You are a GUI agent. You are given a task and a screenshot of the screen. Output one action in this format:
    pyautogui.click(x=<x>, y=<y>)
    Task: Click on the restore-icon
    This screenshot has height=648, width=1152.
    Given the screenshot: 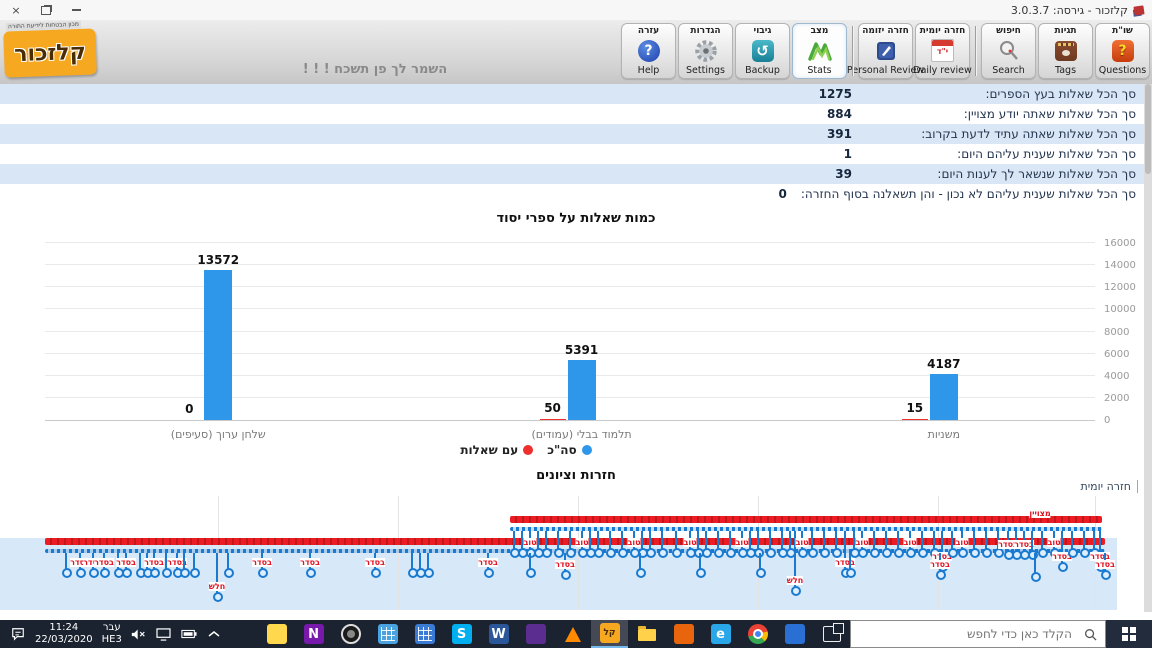 What is the action you would take?
    pyautogui.click(x=46, y=10)
    